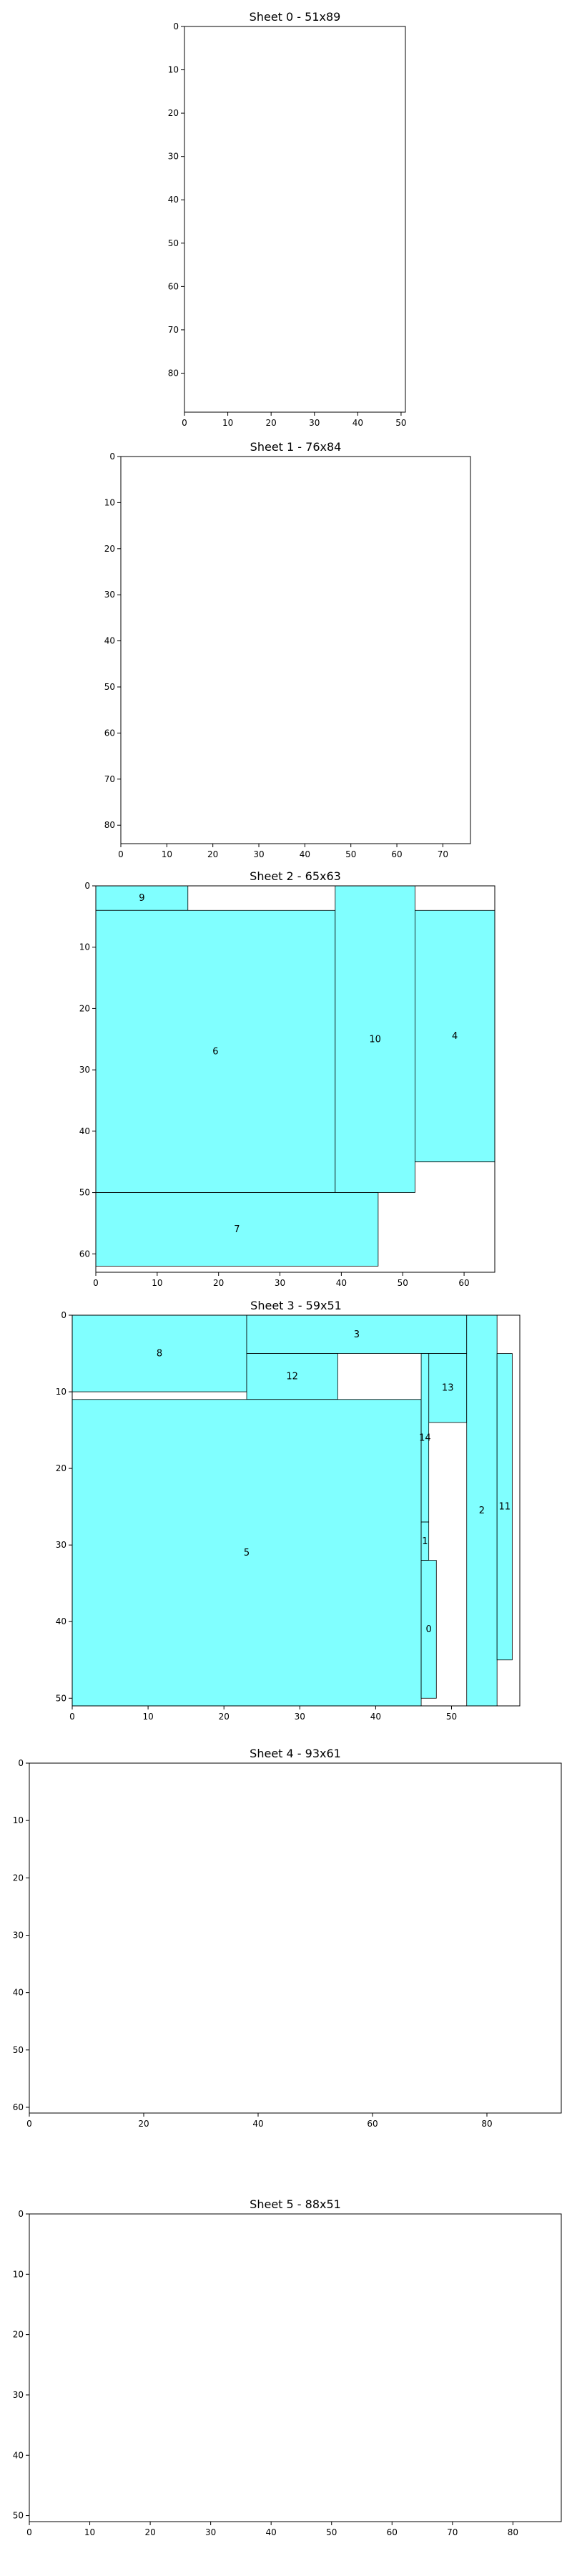  What do you see at coordinates (296, 447) in the screenshot?
I see `sheet-title: Sheet 1 - 76x84` at bounding box center [296, 447].